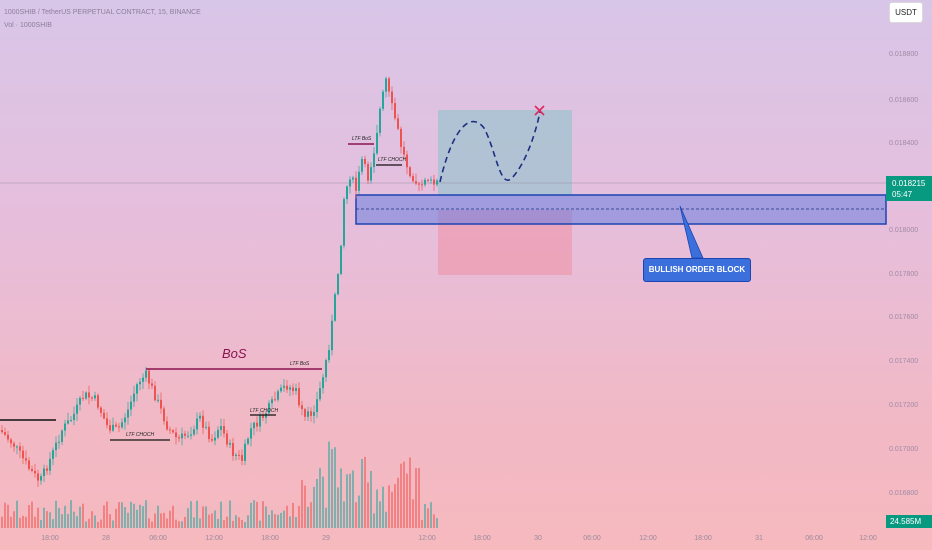 Image resolution: width=932 pixels, height=550 pixels. What do you see at coordinates (538, 538) in the screenshot?
I see `time-tick-label: 30` at bounding box center [538, 538].